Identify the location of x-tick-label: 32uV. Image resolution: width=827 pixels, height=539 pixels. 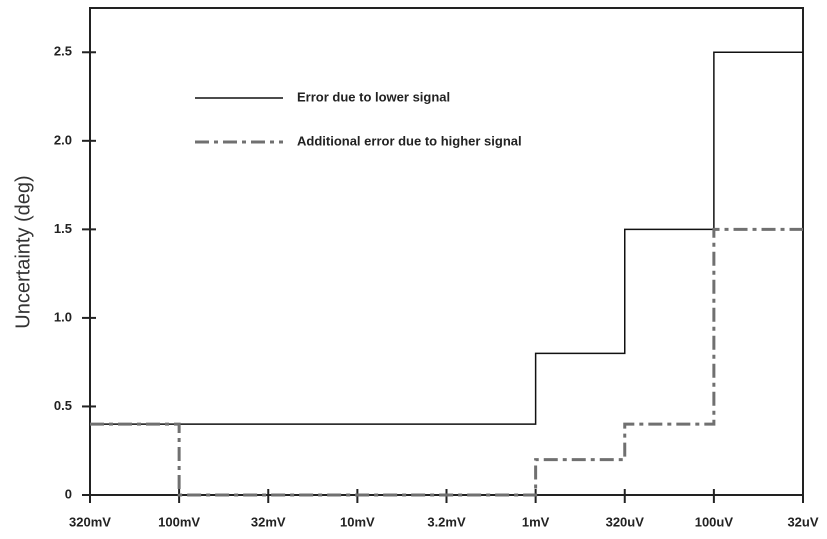
(802, 521).